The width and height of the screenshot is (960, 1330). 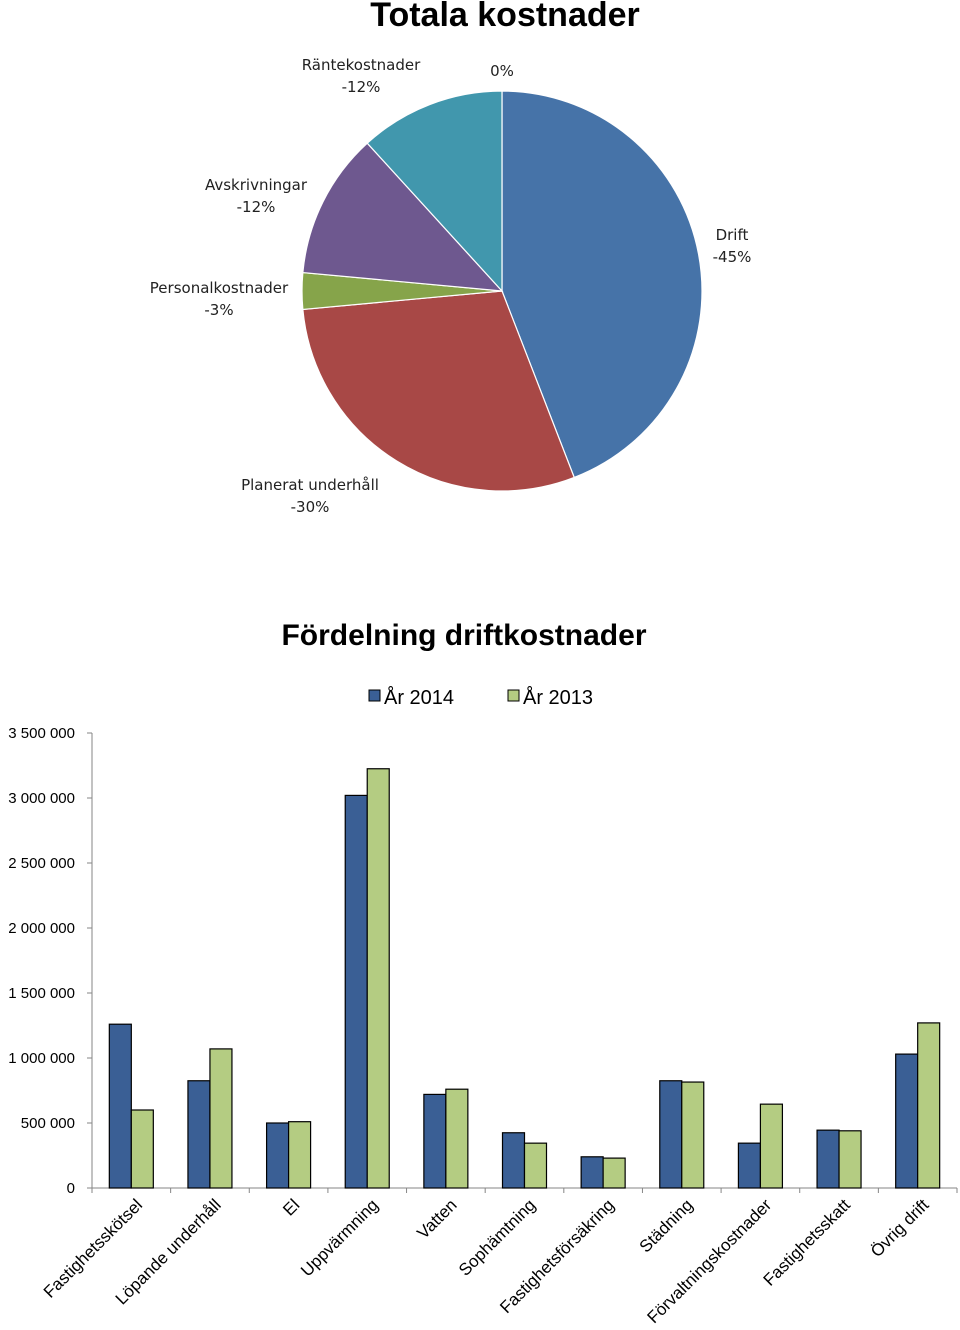 What do you see at coordinates (256, 207) in the screenshot?
I see `pie-label-value-3: -12%` at bounding box center [256, 207].